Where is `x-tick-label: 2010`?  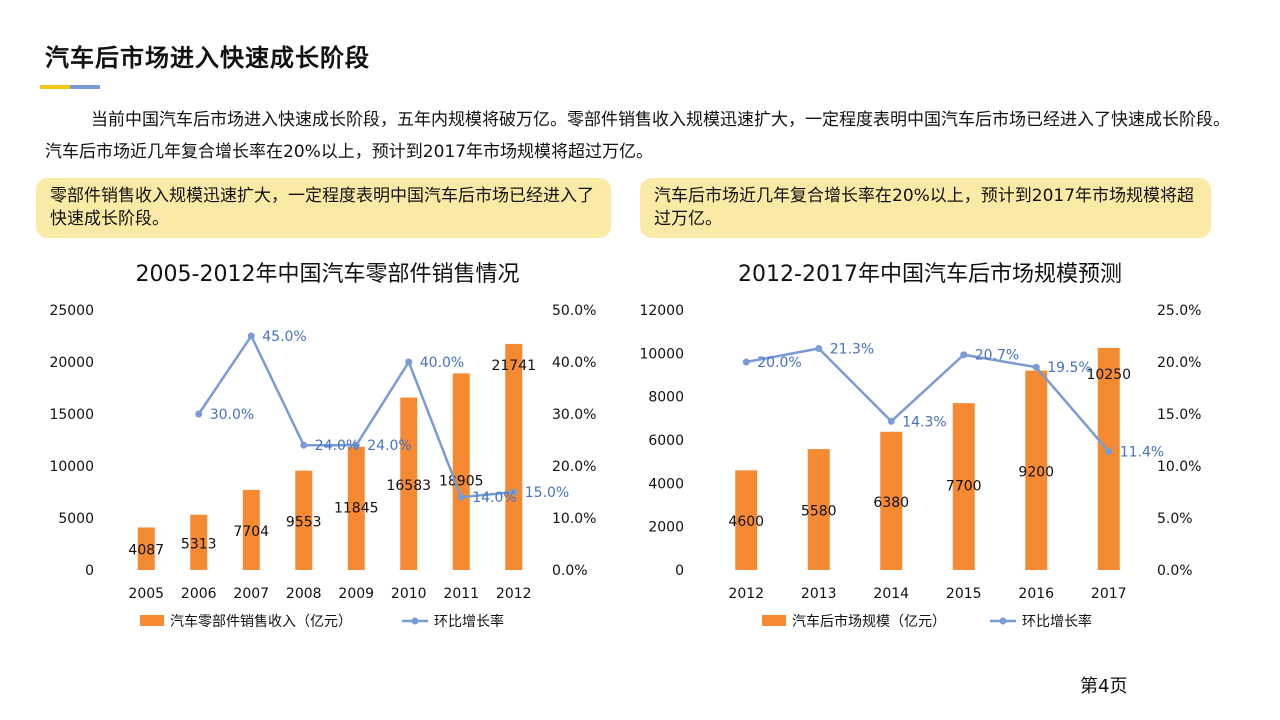
x-tick-label: 2010 is located at coordinates (409, 594).